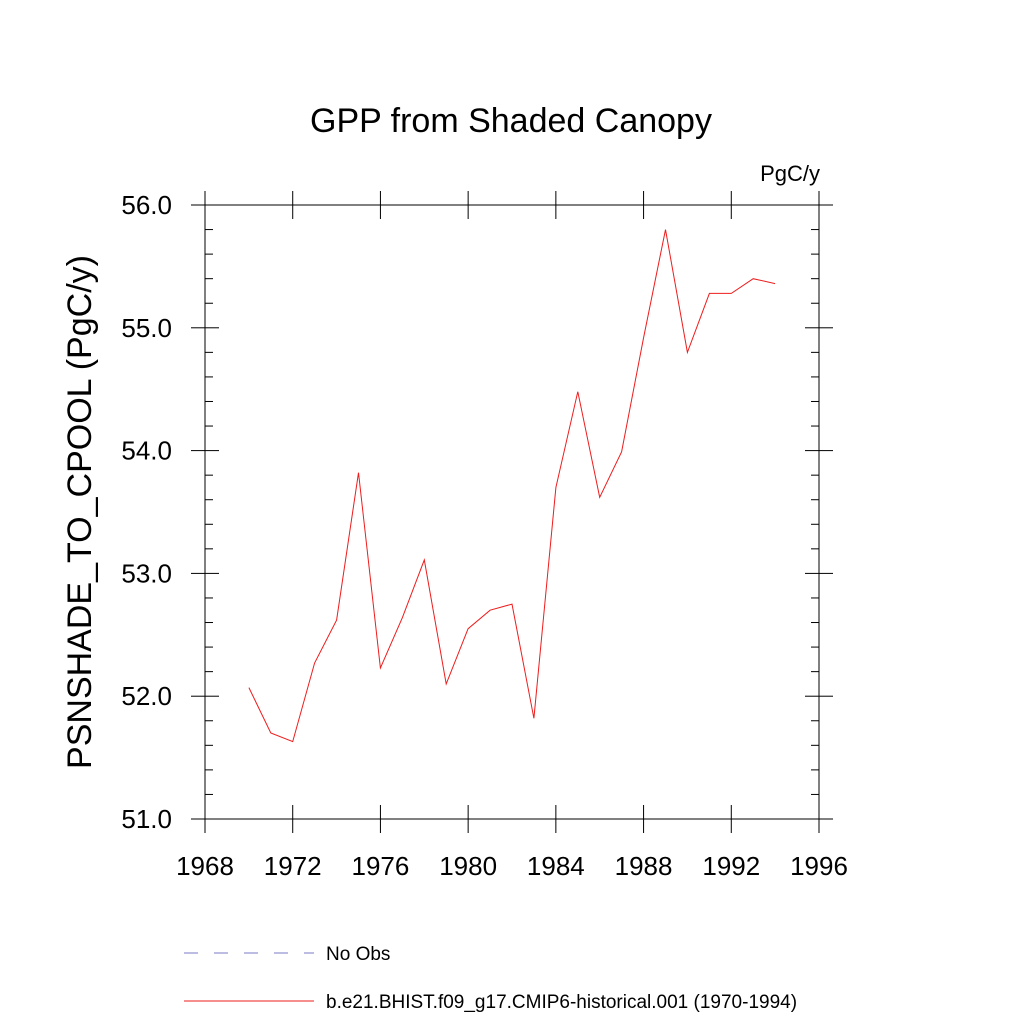  Describe the element at coordinates (146, 451) in the screenshot. I see `y-tick-label: 54.0` at that location.